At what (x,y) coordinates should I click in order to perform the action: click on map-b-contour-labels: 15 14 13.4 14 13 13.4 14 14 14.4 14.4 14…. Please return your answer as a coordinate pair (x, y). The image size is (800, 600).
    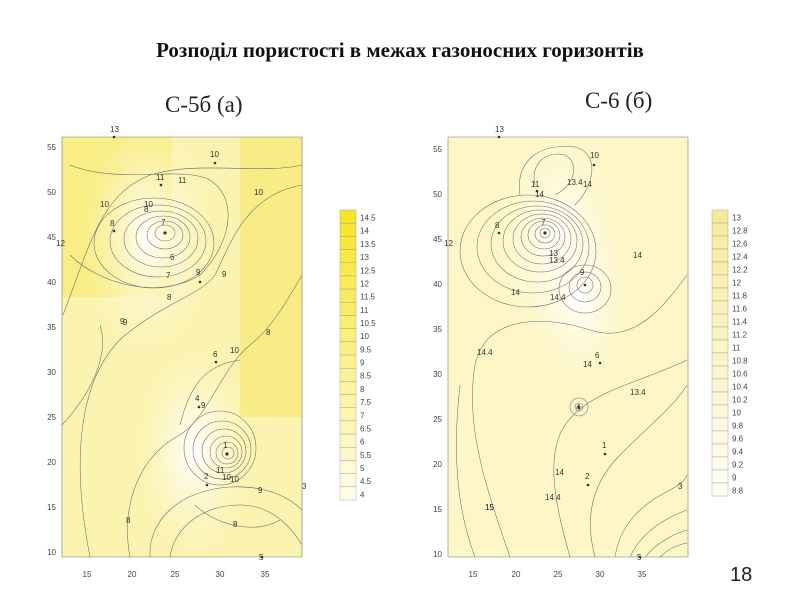
    Looking at the image, I should click on (561, 345).